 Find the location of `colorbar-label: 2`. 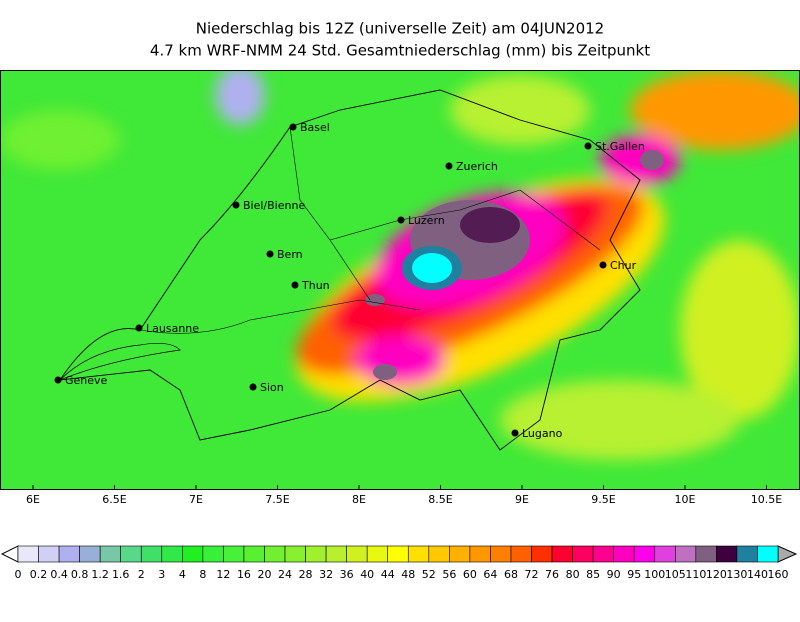

colorbar-label: 2 is located at coordinates (141, 574).